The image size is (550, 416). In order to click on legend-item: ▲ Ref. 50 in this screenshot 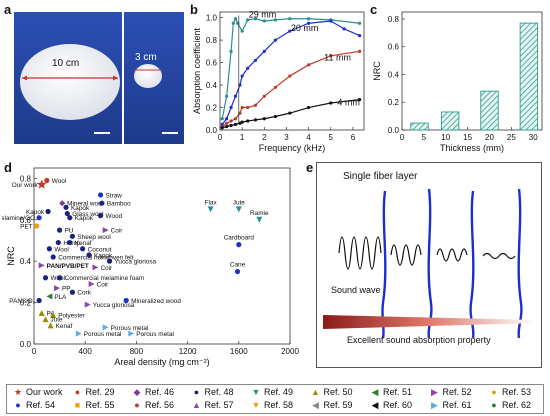, I will do `click(332, 392)`.